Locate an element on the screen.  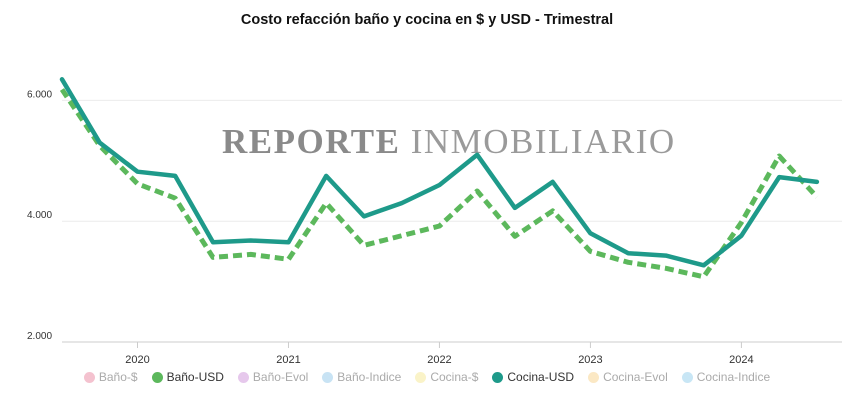
y-tick-label: 4.000 is located at coordinates (39, 215).